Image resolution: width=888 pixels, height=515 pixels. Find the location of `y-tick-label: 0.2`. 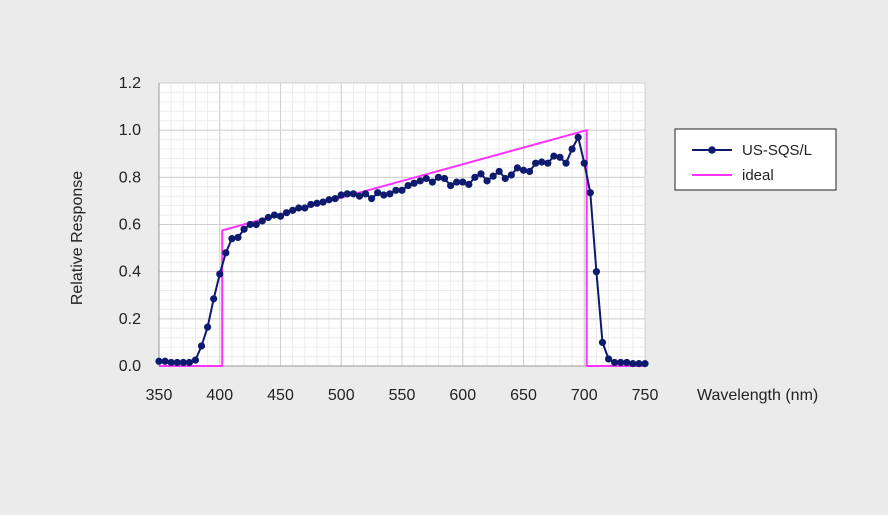

y-tick-label: 0.2 is located at coordinates (130, 319).